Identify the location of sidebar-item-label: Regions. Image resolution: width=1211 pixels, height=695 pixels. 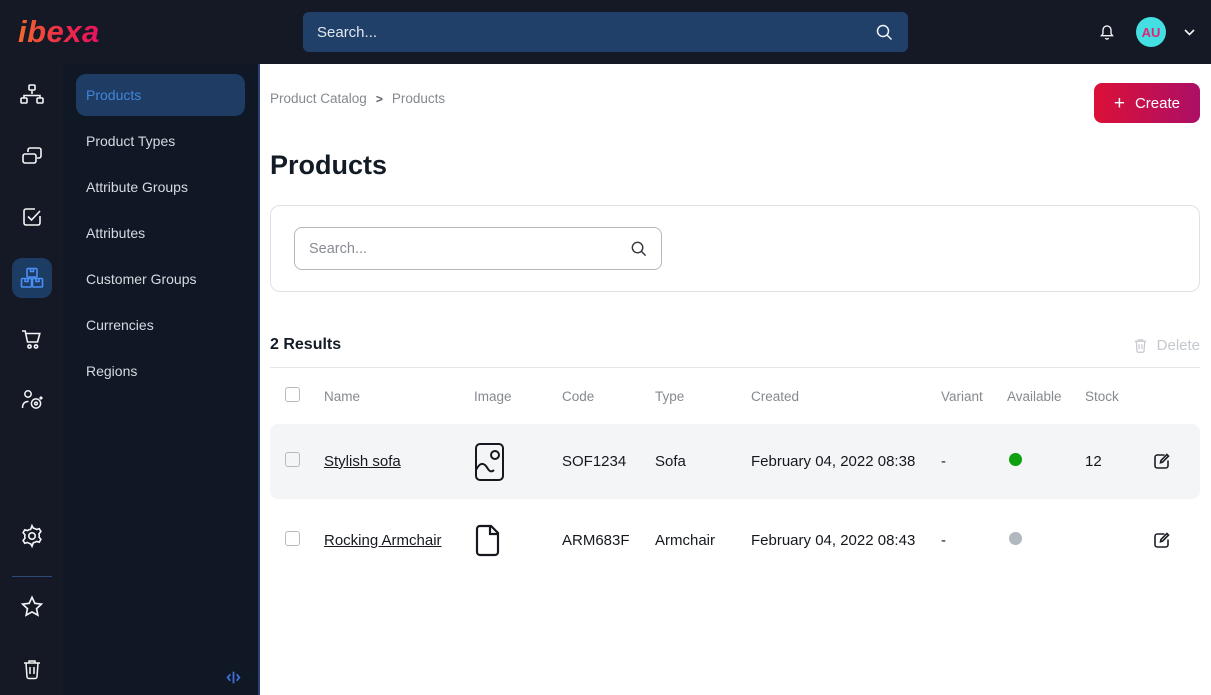
(112, 371).